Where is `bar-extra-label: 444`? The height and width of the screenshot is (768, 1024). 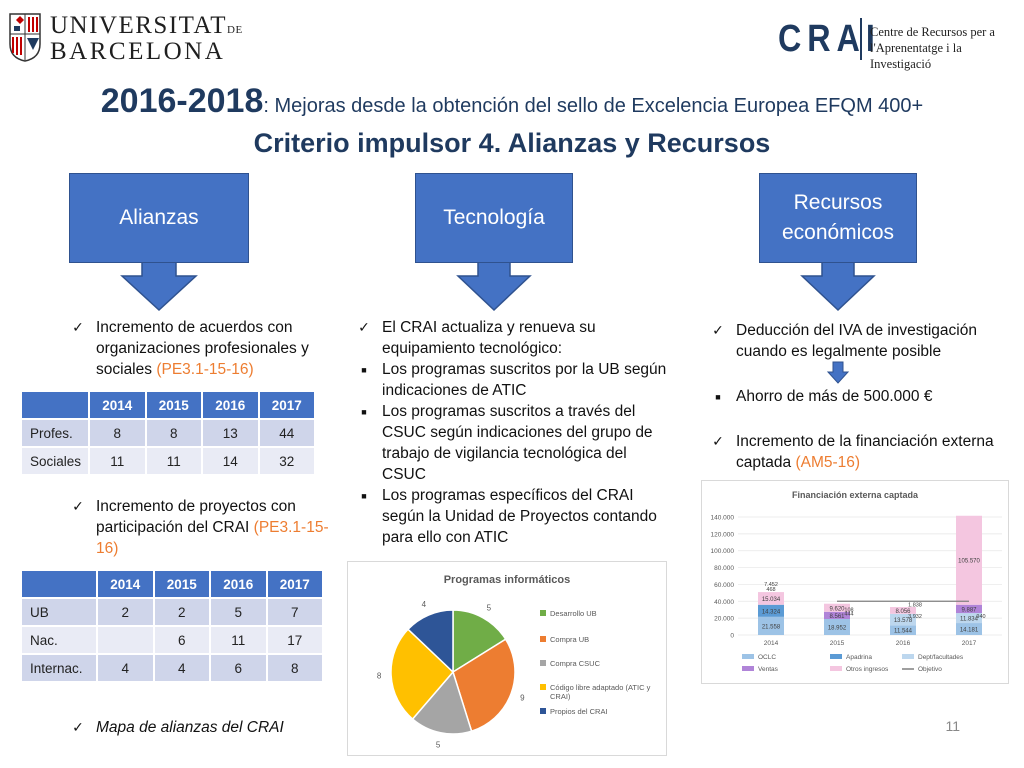
bar-extra-label: 444 is located at coordinates (848, 615).